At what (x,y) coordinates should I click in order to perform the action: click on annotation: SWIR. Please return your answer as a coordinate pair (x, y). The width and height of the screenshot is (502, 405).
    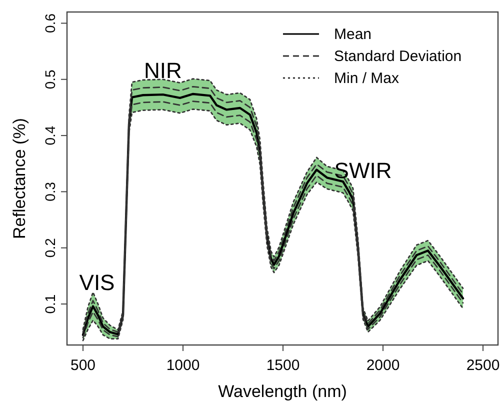
    Looking at the image, I should click on (363, 170).